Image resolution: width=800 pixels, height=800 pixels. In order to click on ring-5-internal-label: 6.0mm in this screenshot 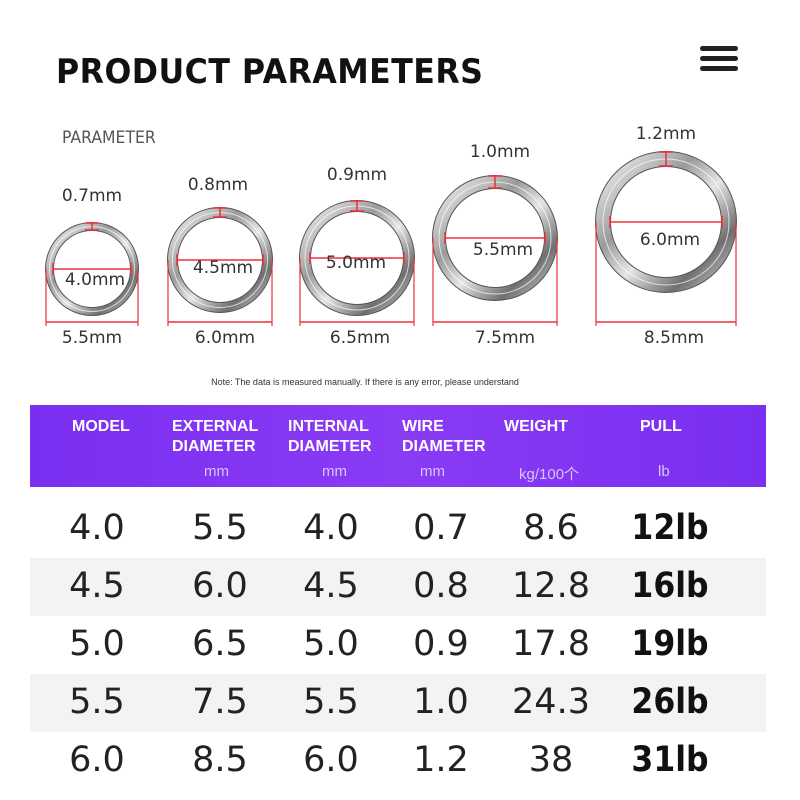, I will do `click(670, 240)`.